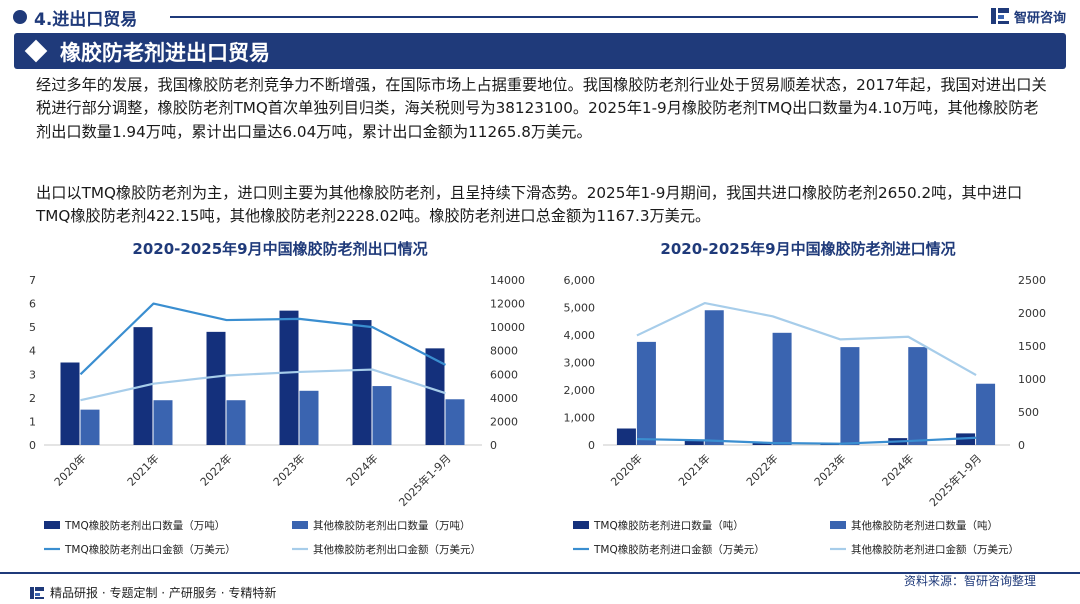 The image size is (1080, 604). Describe the element at coordinates (504, 351) in the screenshot. I see `export-ytick-right: 8000` at that location.